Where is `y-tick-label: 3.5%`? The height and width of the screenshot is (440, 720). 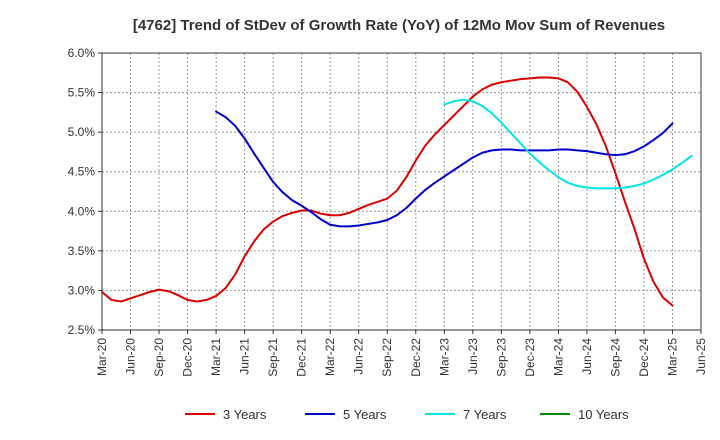 y-tick-label: 3.5% is located at coordinates (82, 251).